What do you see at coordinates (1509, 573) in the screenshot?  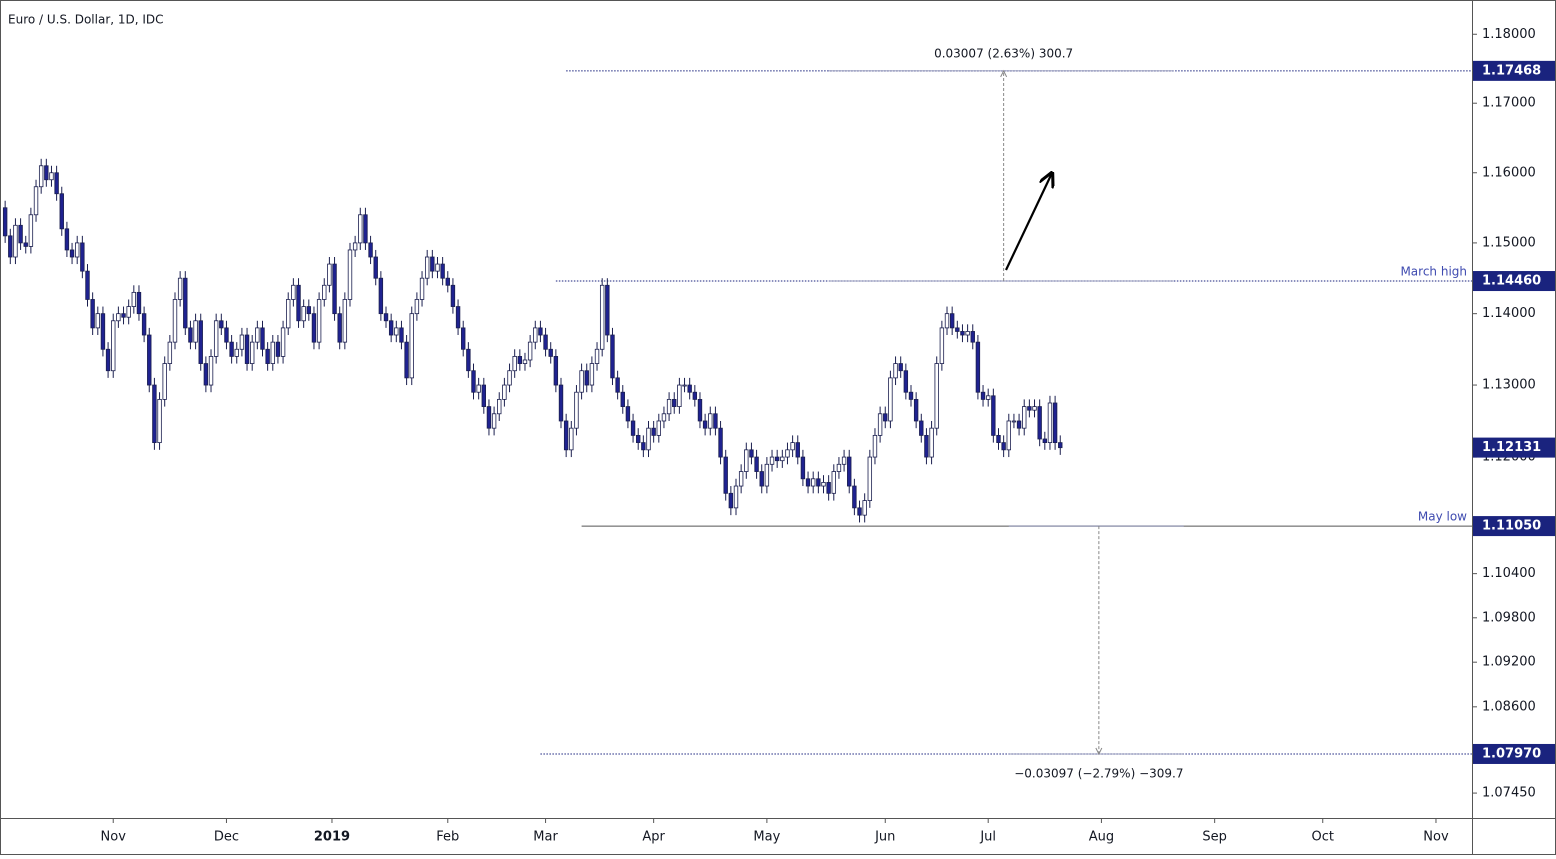 I see `y-tick-label: 1.10400` at bounding box center [1509, 573].